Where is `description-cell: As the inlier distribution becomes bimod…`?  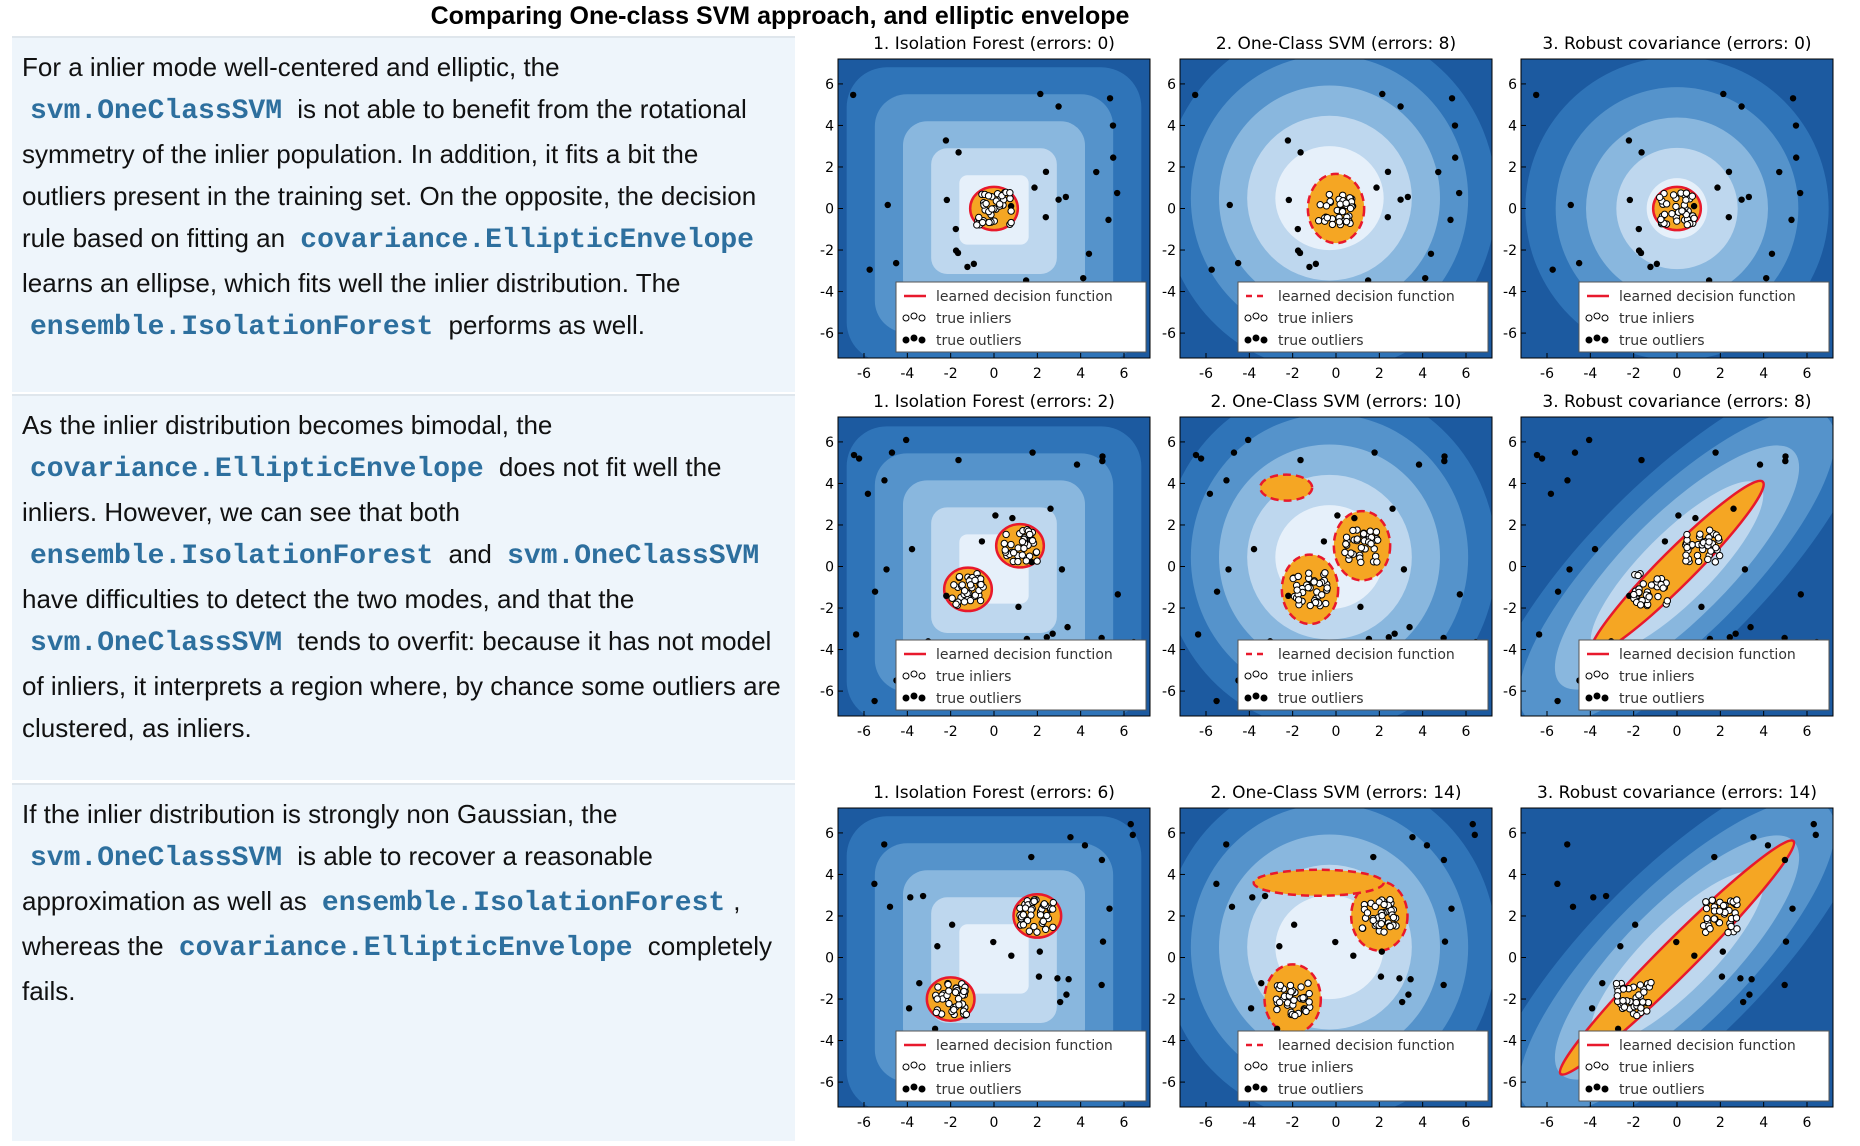 description-cell: As the inlier distribution becomes bimod… is located at coordinates (403, 587).